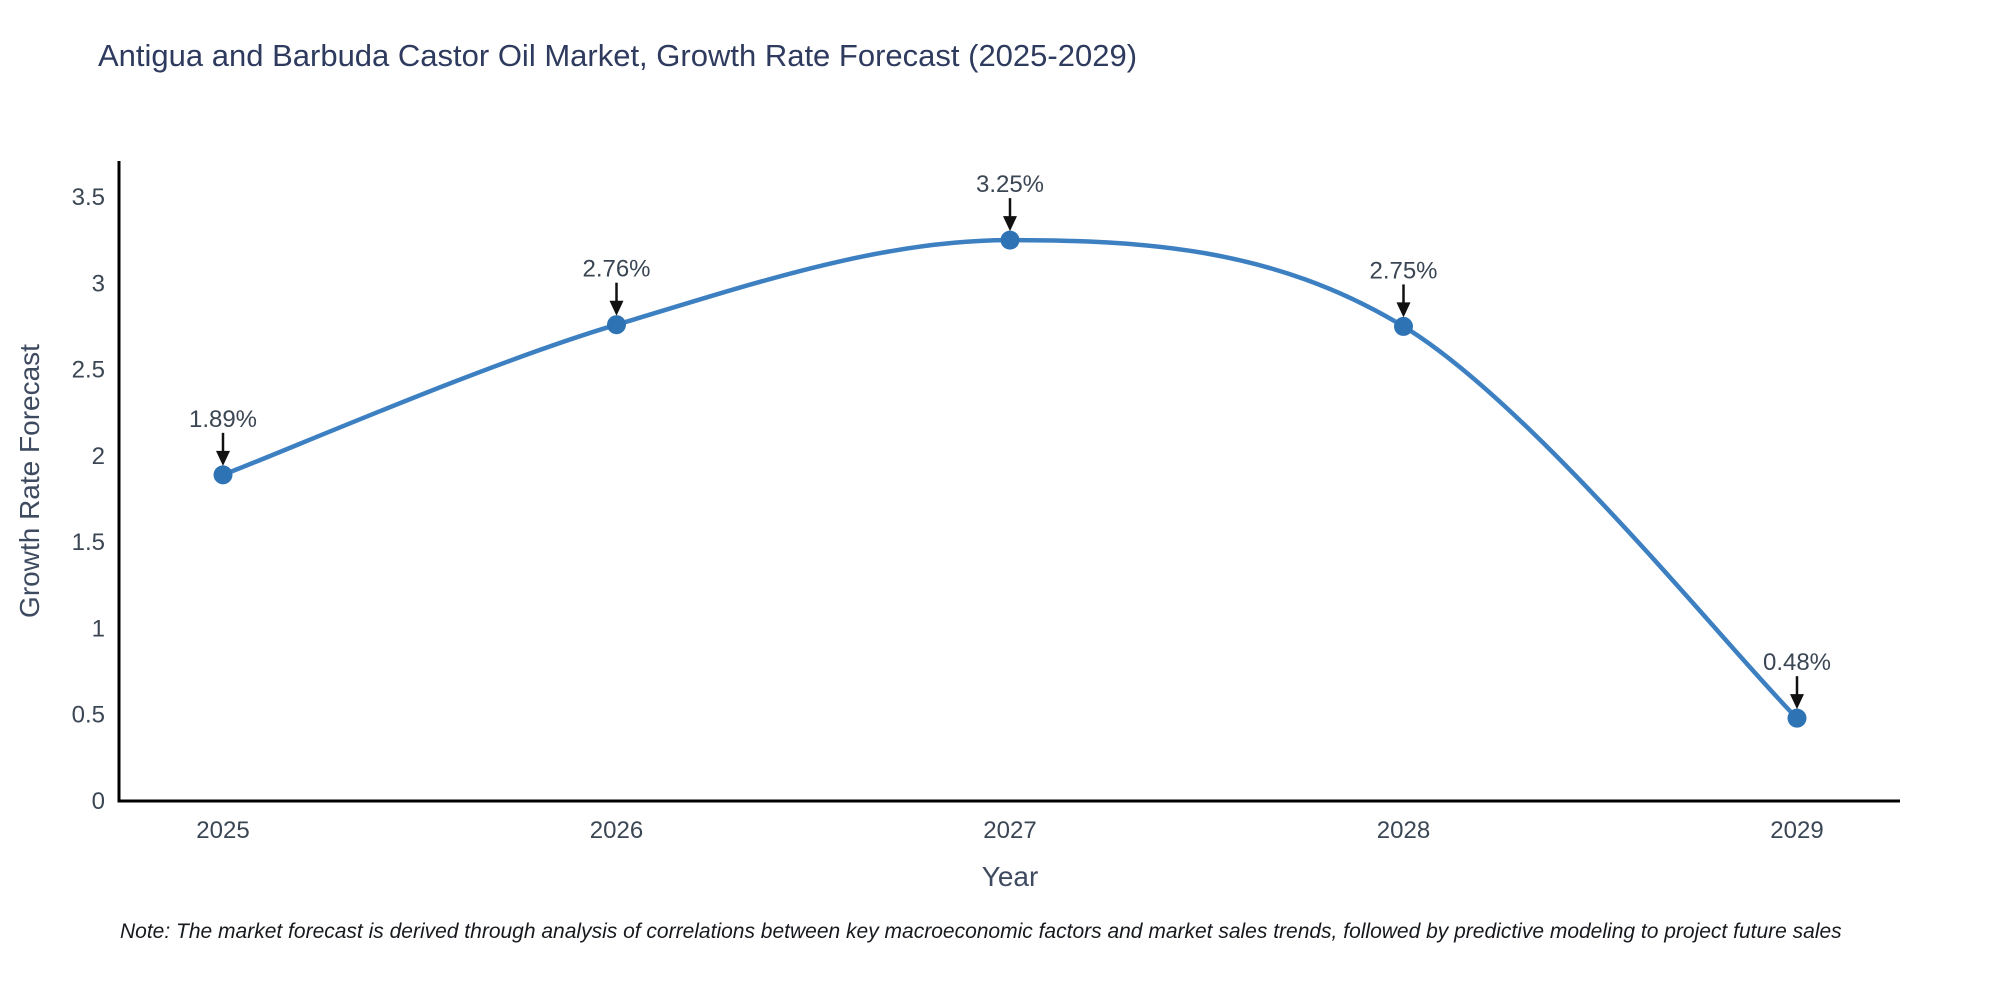  Describe the element at coordinates (222, 830) in the screenshot. I see `x-tick-label: 2025` at that location.